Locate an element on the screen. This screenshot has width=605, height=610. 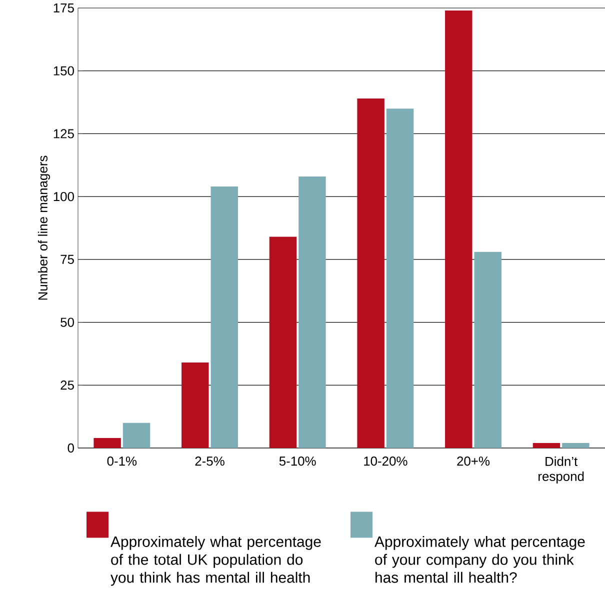
y-tick-label: 50 is located at coordinates (67, 322).